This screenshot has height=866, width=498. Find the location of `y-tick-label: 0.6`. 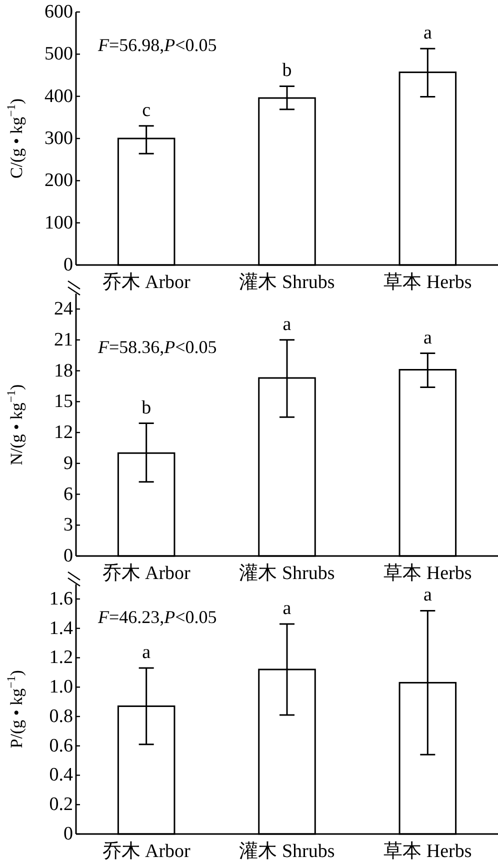

y-tick-label: 0.6 is located at coordinates (61, 745).